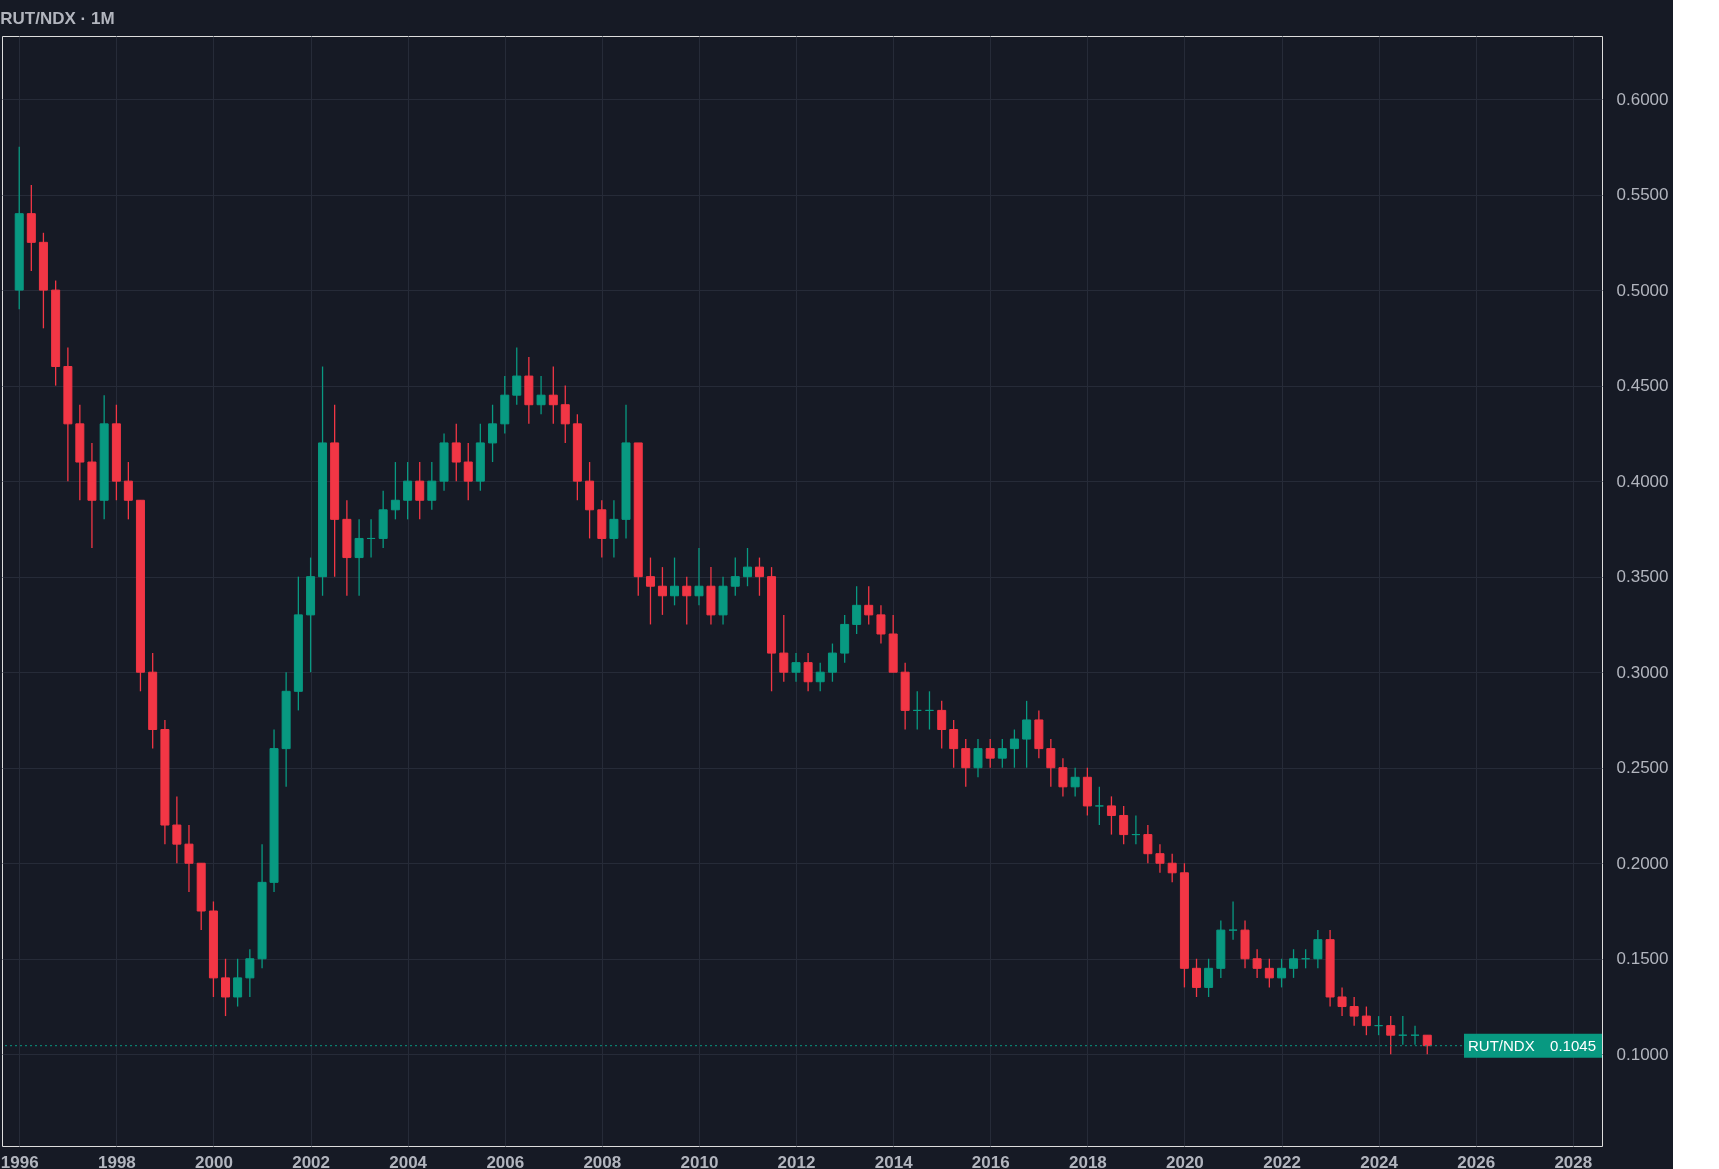 The height and width of the screenshot is (1169, 1719). I want to click on ref-line-label: RUT/NDX, so click(1501, 1045).